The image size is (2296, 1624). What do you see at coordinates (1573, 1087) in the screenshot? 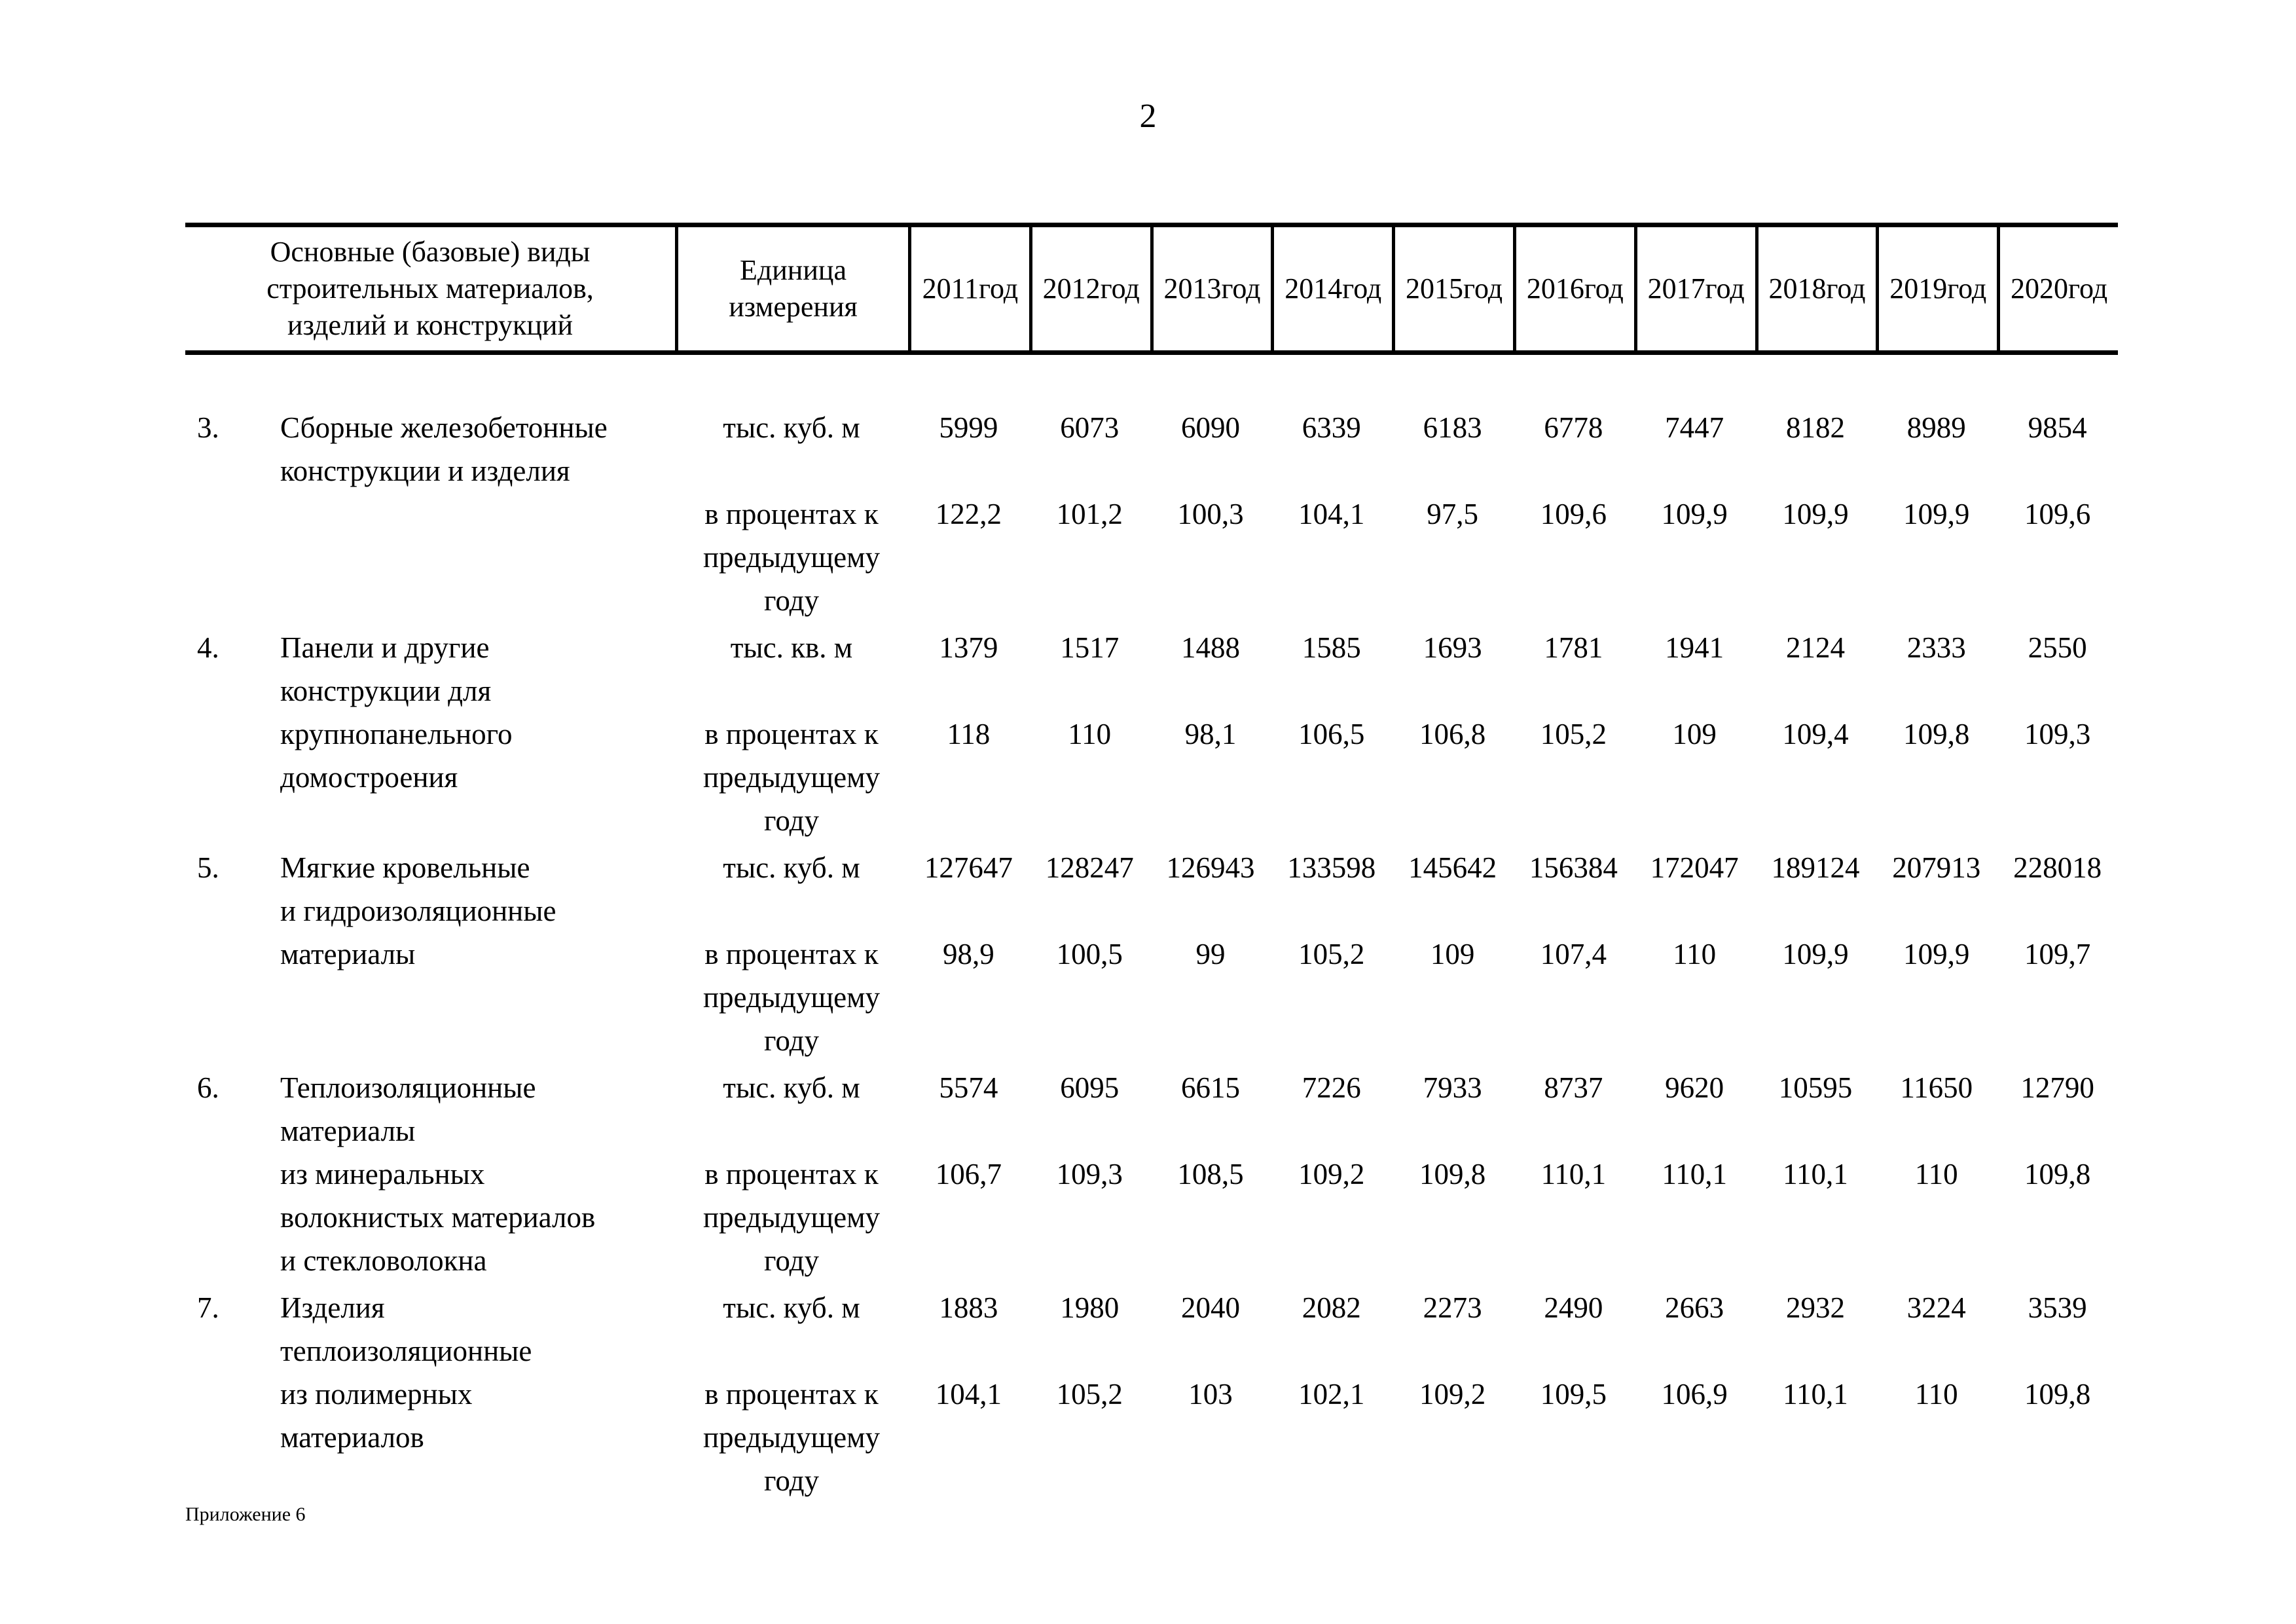
I see `value-cell: 8737` at bounding box center [1573, 1087].